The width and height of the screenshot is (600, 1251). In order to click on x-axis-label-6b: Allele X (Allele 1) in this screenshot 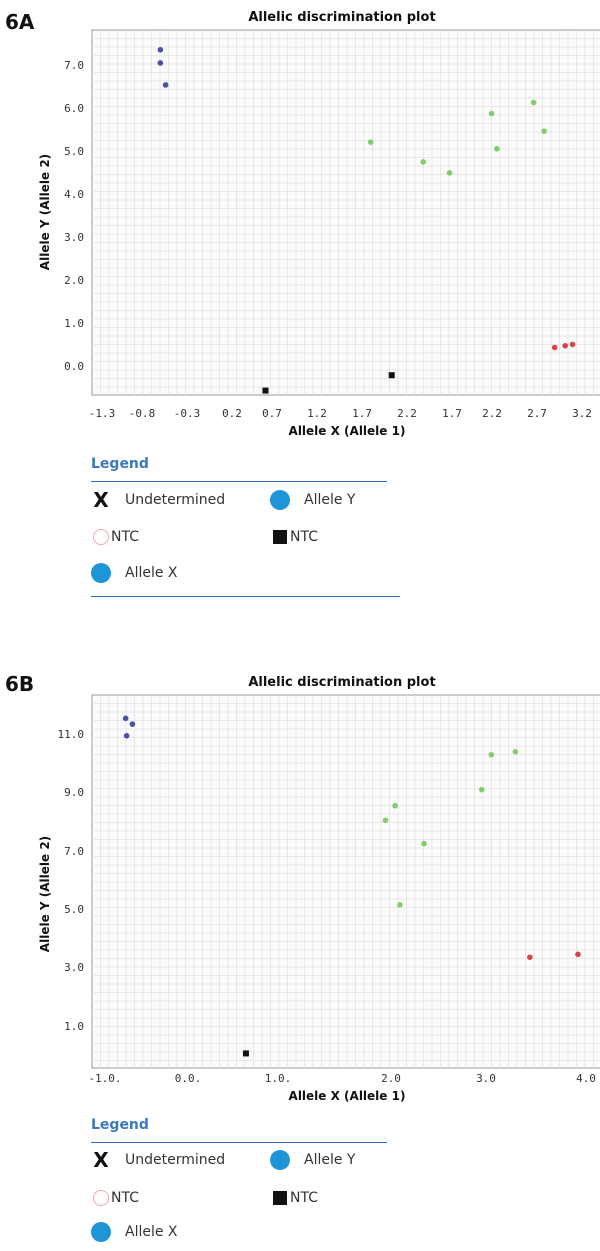, I will do `click(347, 1096)`.